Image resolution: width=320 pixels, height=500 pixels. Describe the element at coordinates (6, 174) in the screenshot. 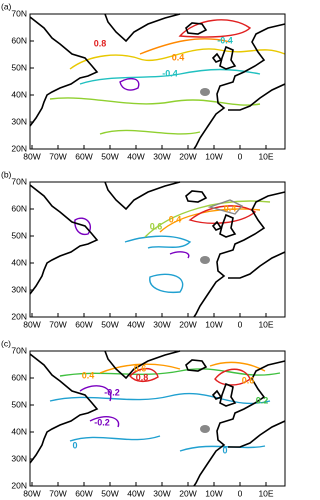

I see `panel-label: (b)` at that location.